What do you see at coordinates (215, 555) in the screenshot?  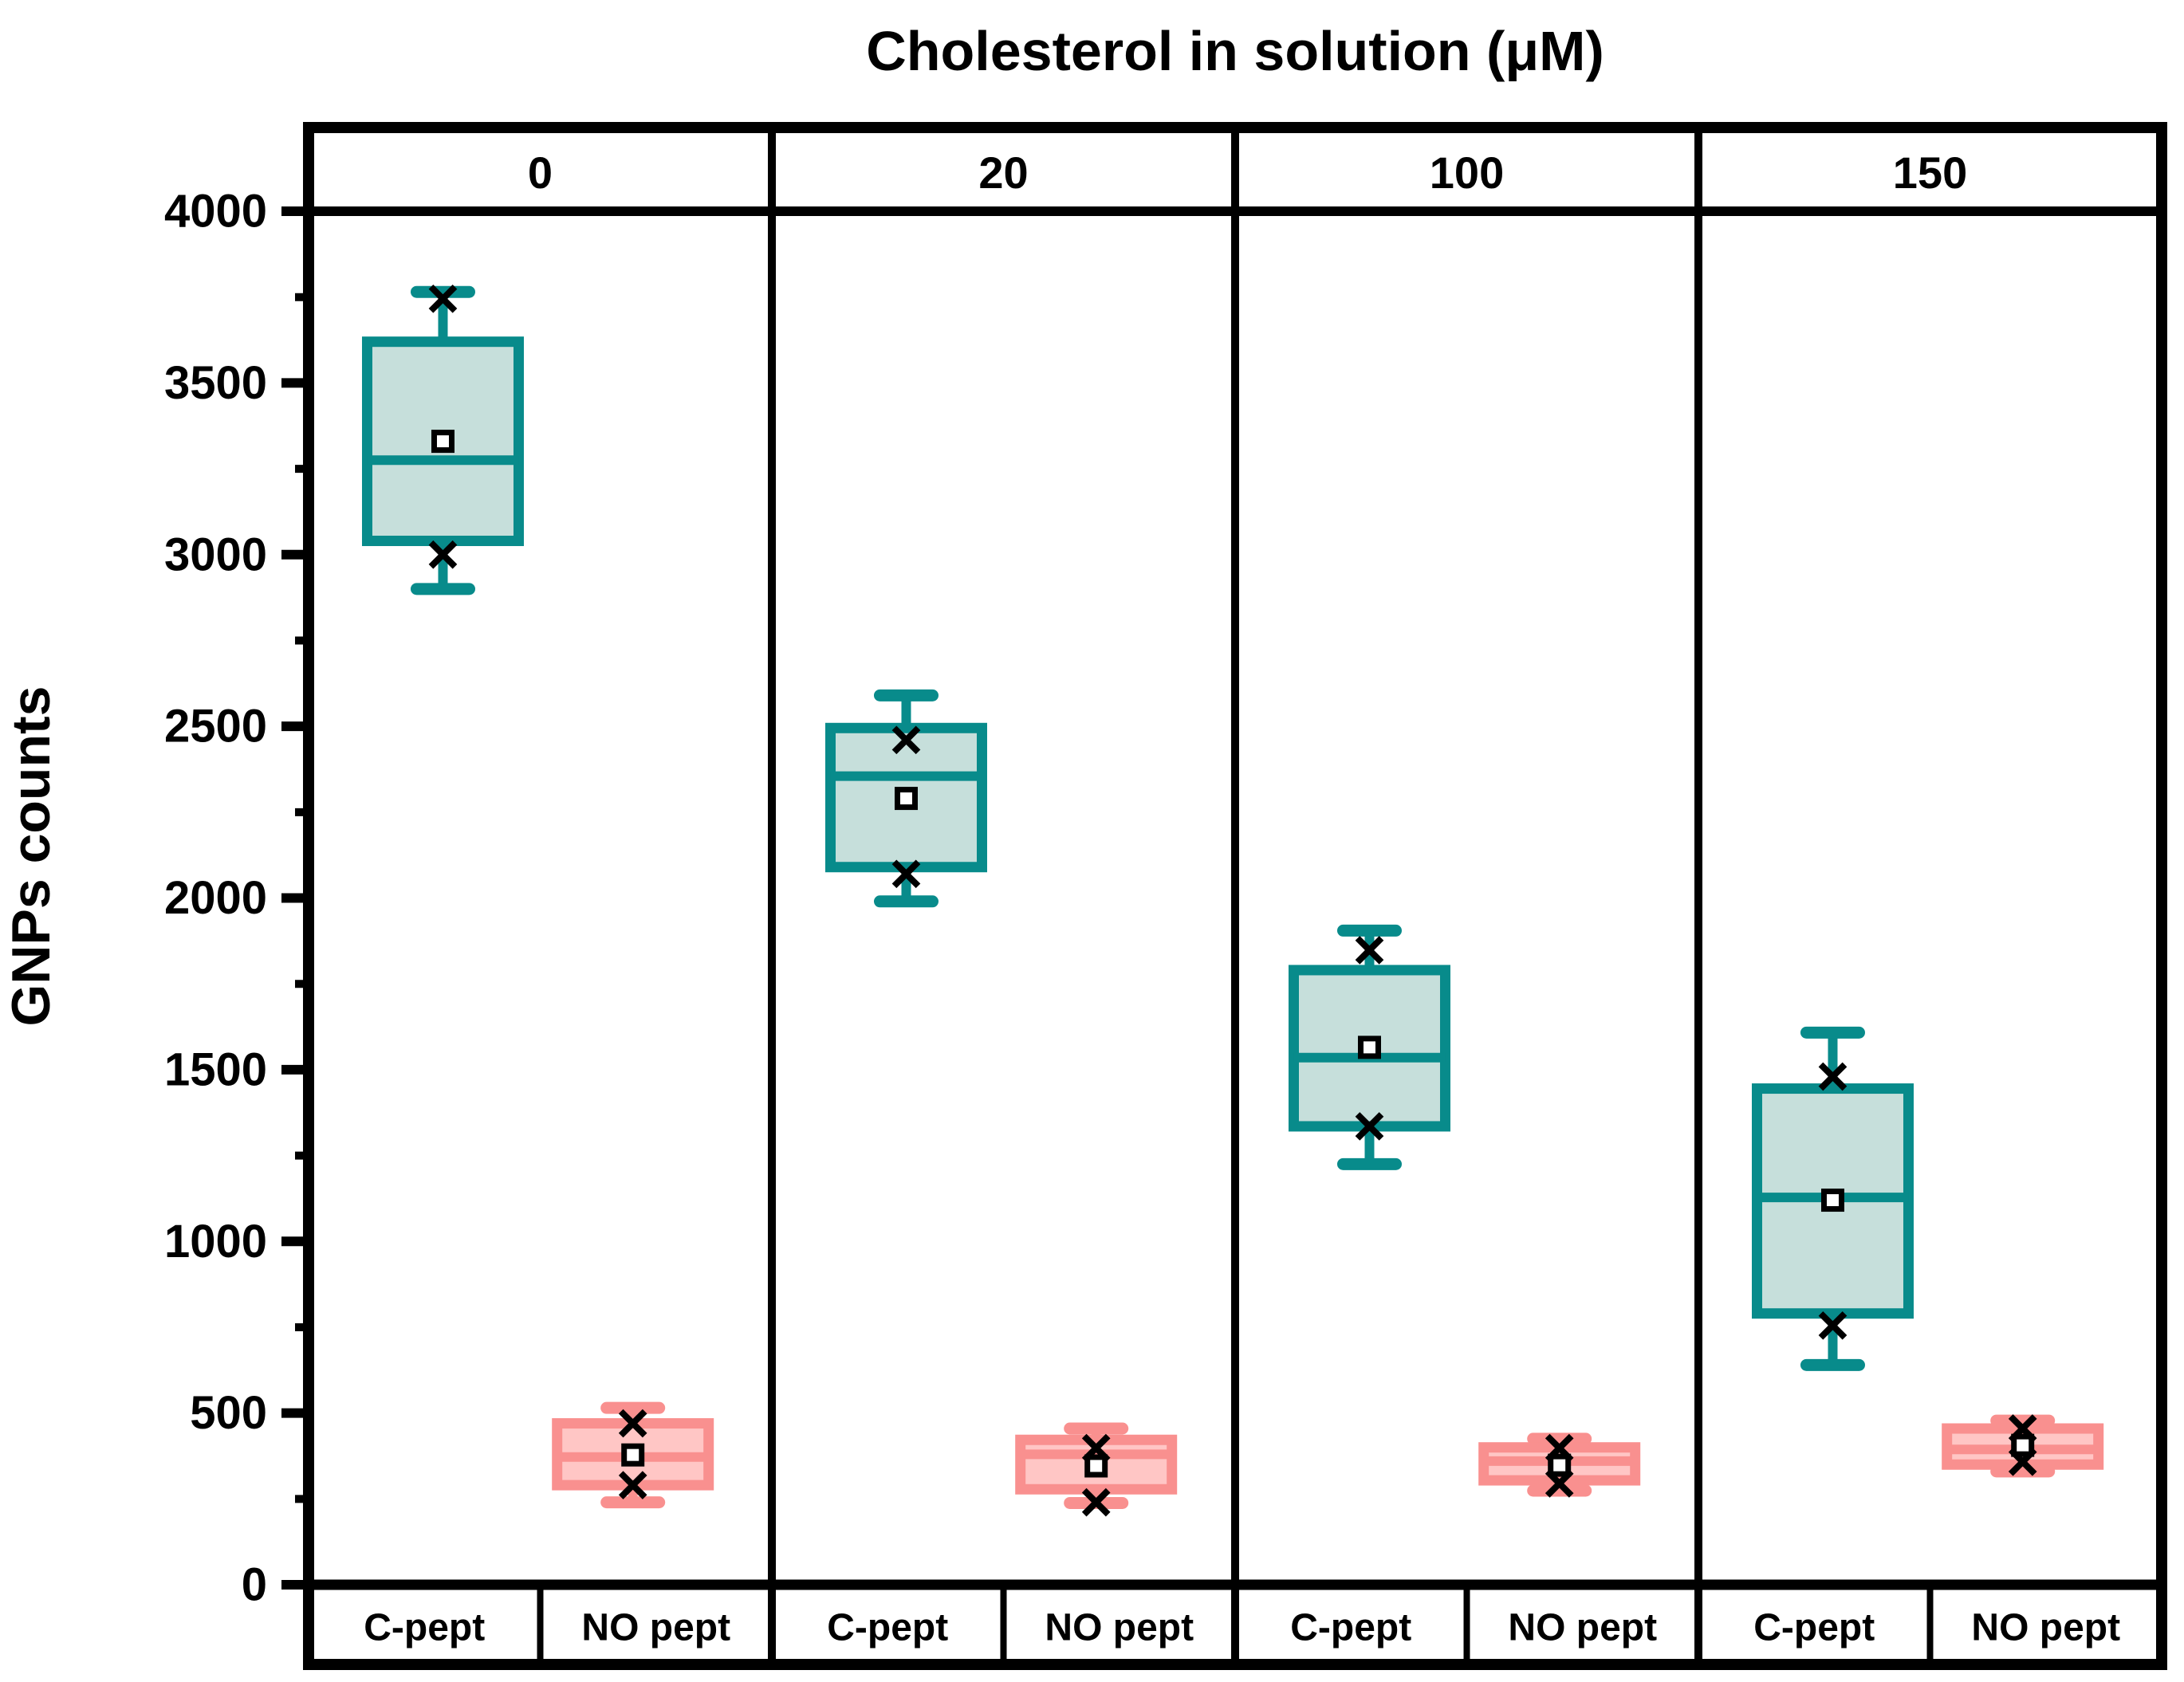 I see `y-tick-label: 3000` at bounding box center [215, 555].